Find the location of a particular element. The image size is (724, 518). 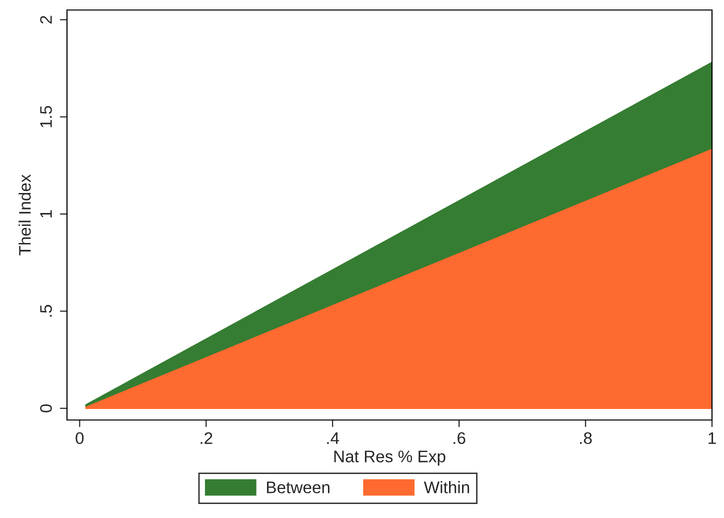

legend-label: Between is located at coordinates (298, 488).